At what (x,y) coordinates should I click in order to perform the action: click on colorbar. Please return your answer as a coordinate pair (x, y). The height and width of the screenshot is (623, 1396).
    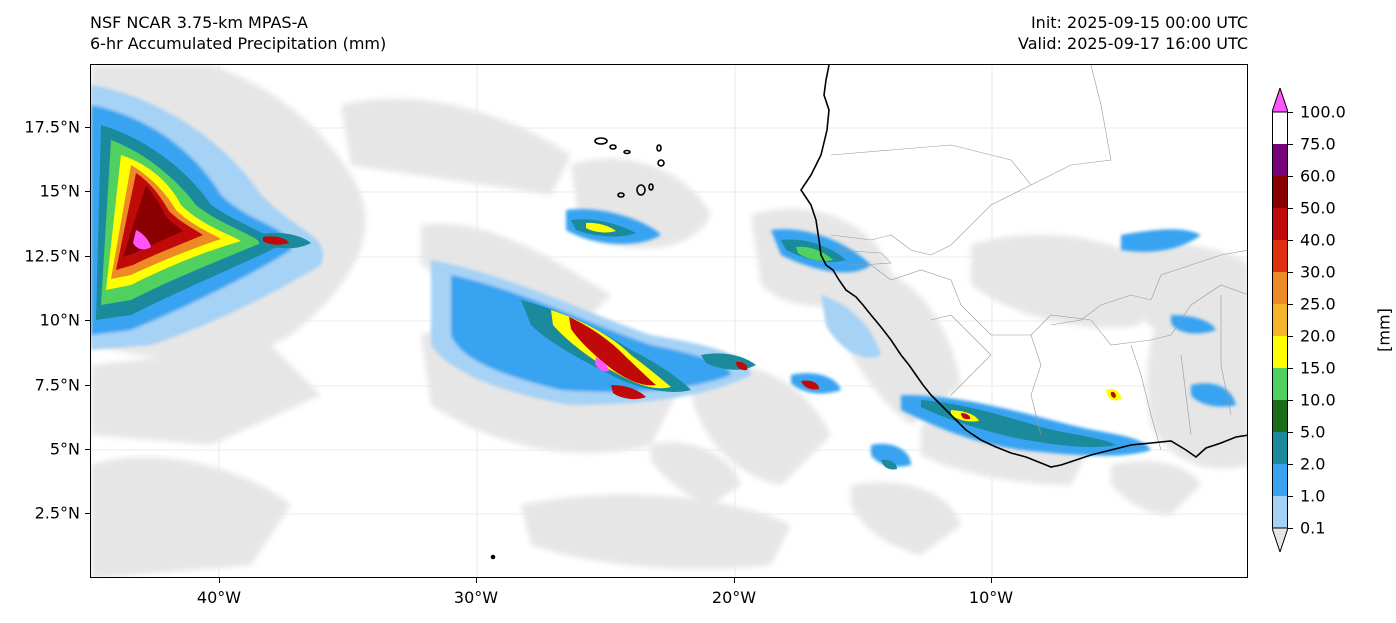
    Looking at the image, I should click on (1280, 320).